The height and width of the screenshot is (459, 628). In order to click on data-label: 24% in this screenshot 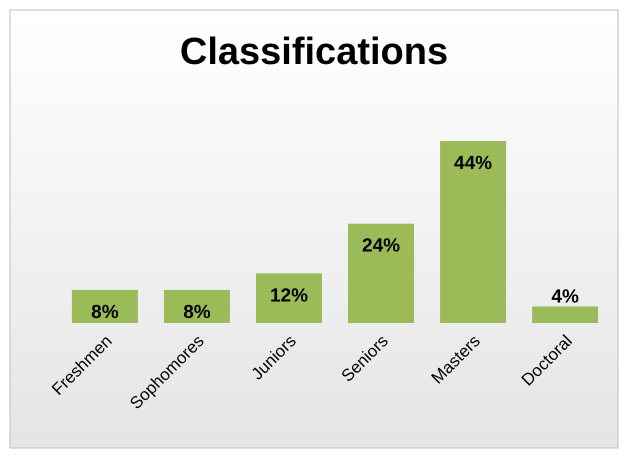, I will do `click(381, 246)`.